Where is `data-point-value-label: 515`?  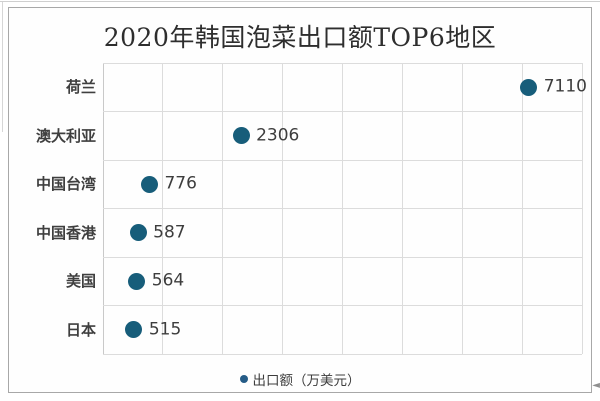
data-point-value-label: 515 is located at coordinates (165, 329).